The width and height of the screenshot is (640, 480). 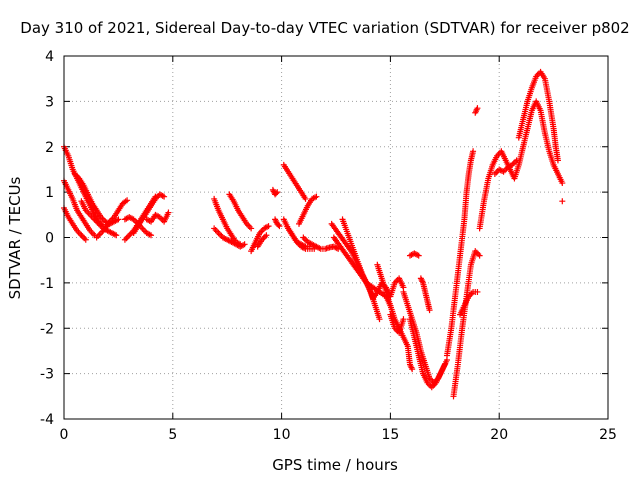 I want to click on x-tick-label: 0, so click(x=64, y=435).